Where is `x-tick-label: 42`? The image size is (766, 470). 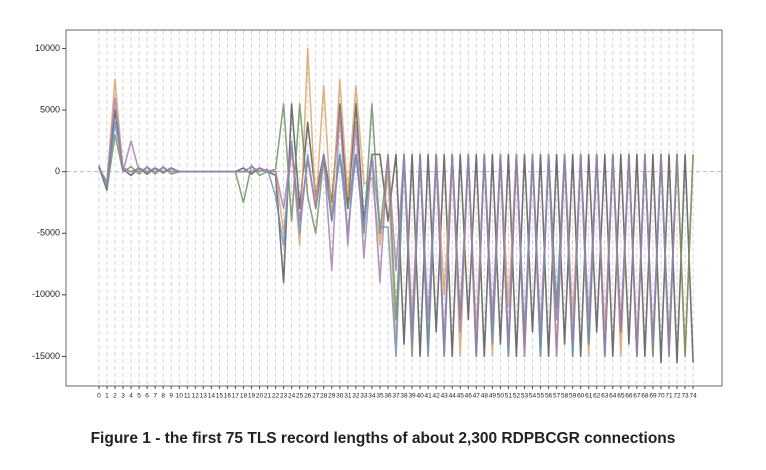
x-tick-label: 42 is located at coordinates (437, 396).